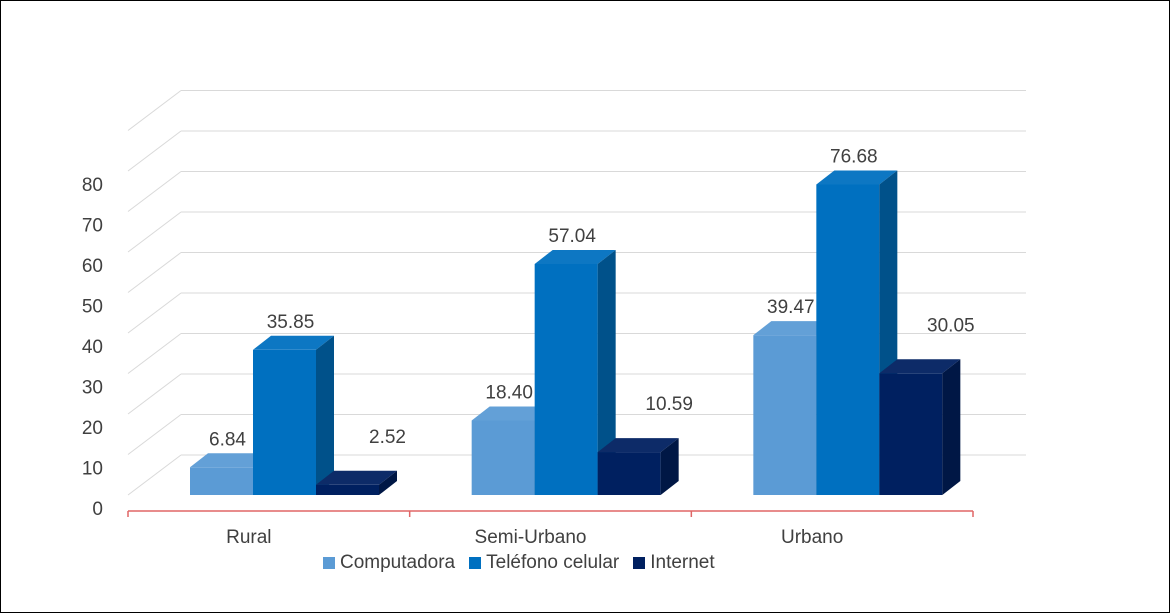 The height and width of the screenshot is (615, 1172). Describe the element at coordinates (682, 562) in the screenshot. I see `legend-label: Internet` at that location.